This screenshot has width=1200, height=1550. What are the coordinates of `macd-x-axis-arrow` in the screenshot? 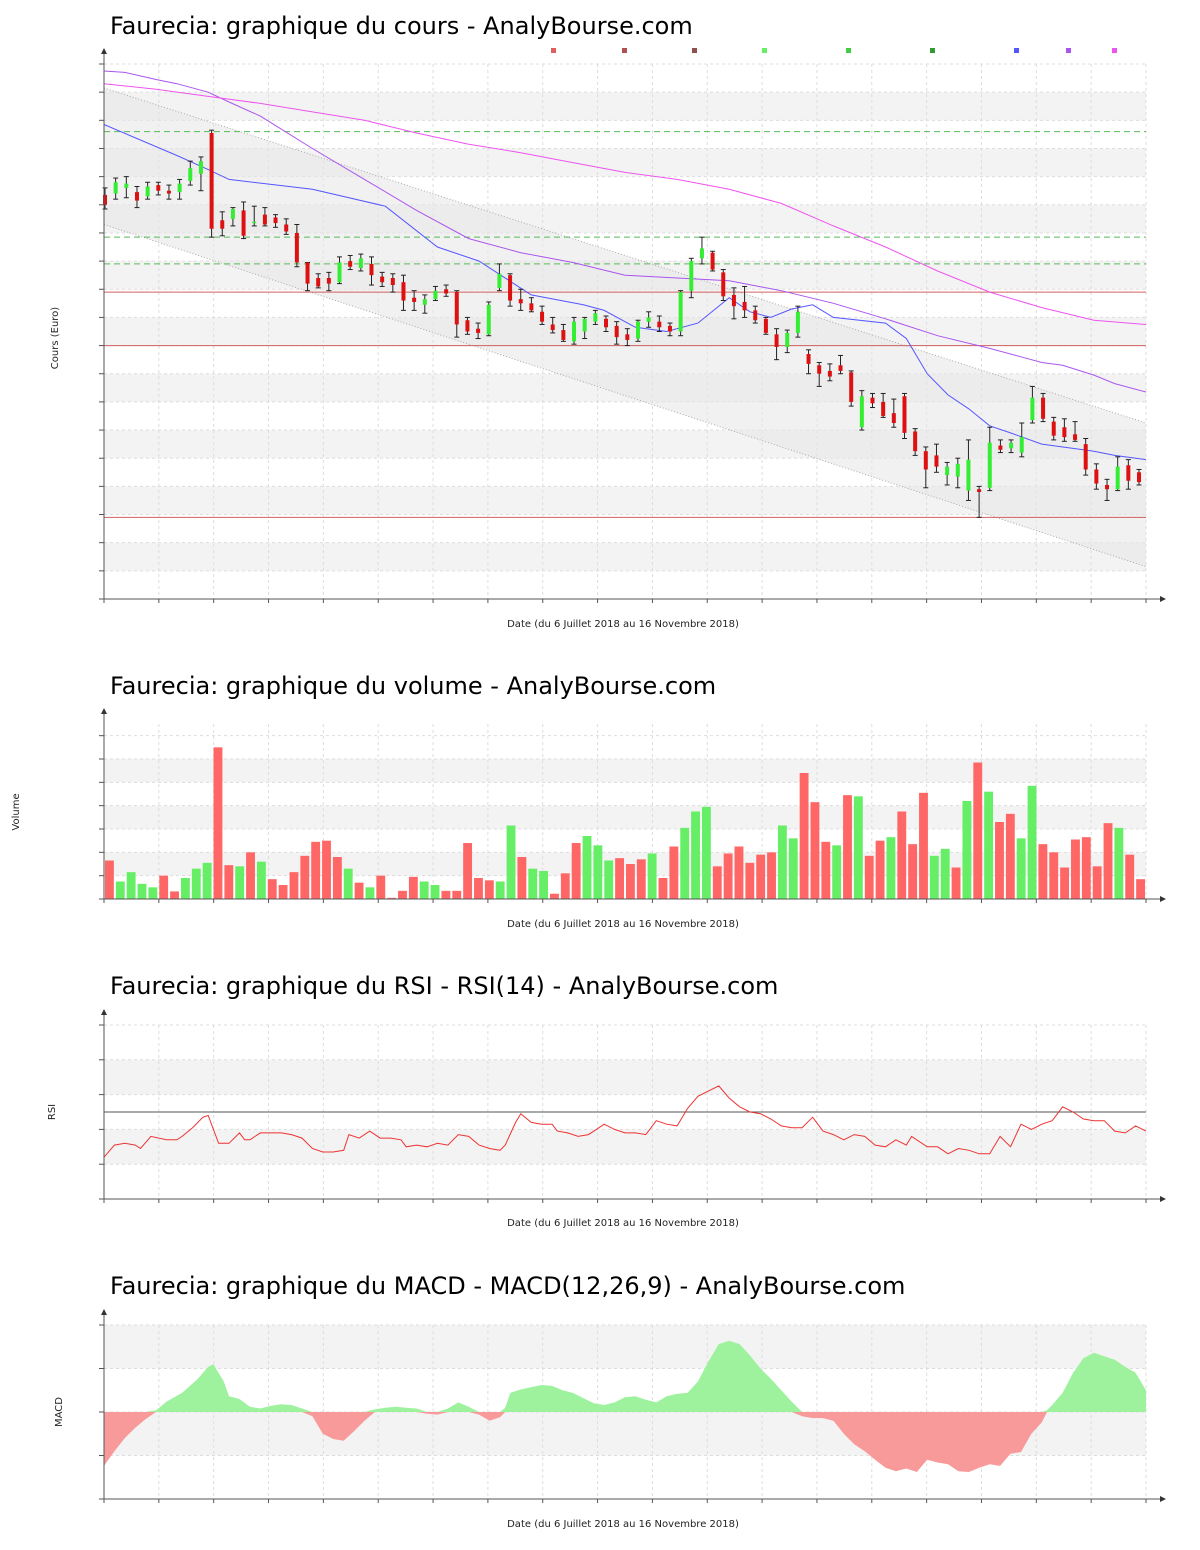 It's located at (1163, 1499).